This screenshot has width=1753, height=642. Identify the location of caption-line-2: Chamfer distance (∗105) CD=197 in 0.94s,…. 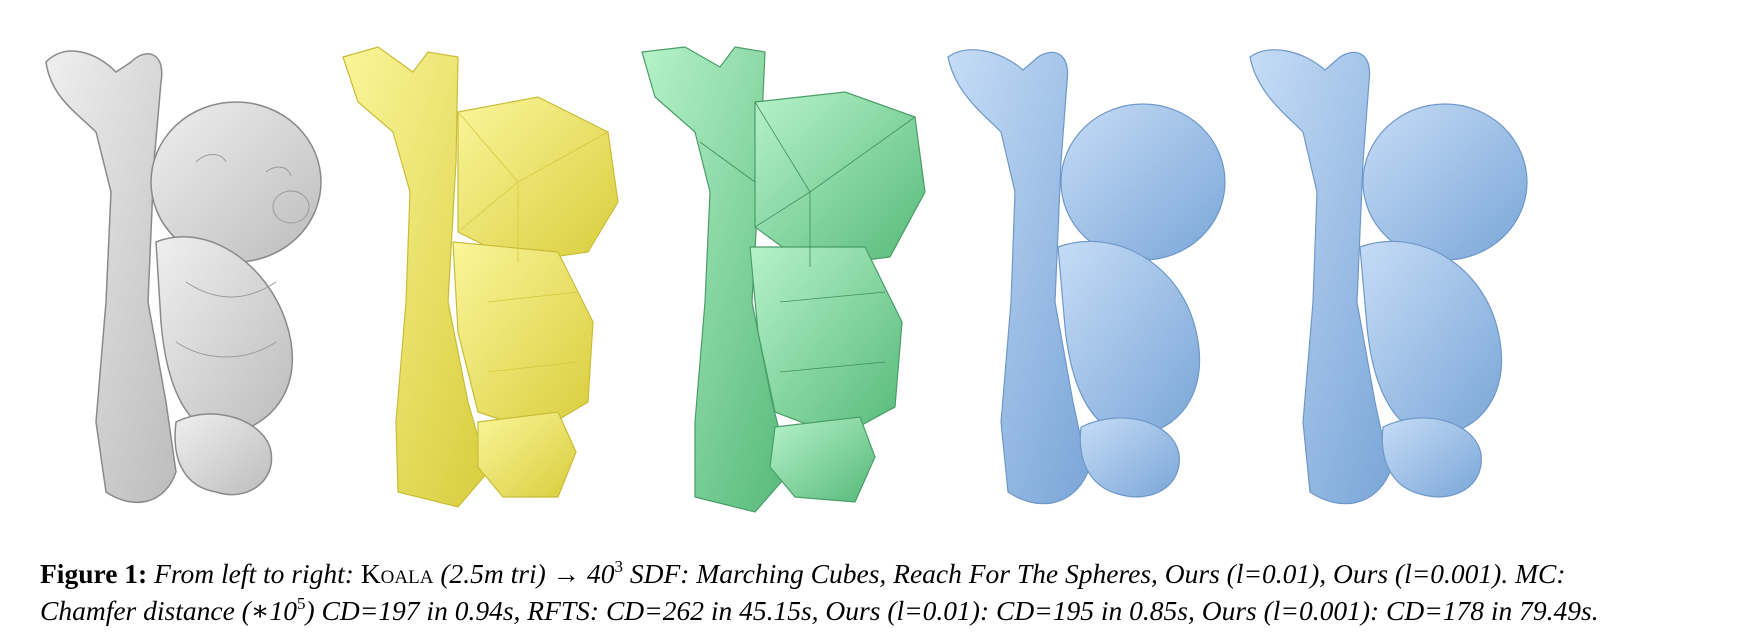
(885, 610).